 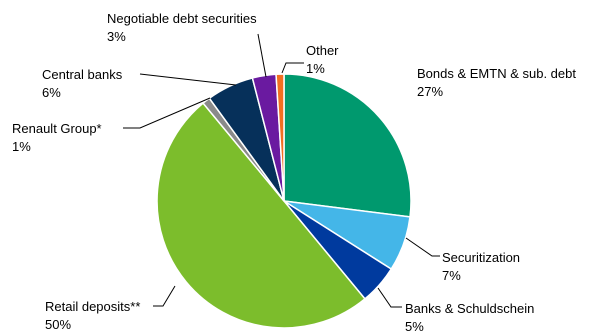 What do you see at coordinates (21, 146) in the screenshot?
I see `label-value-renault-group: 1%` at bounding box center [21, 146].